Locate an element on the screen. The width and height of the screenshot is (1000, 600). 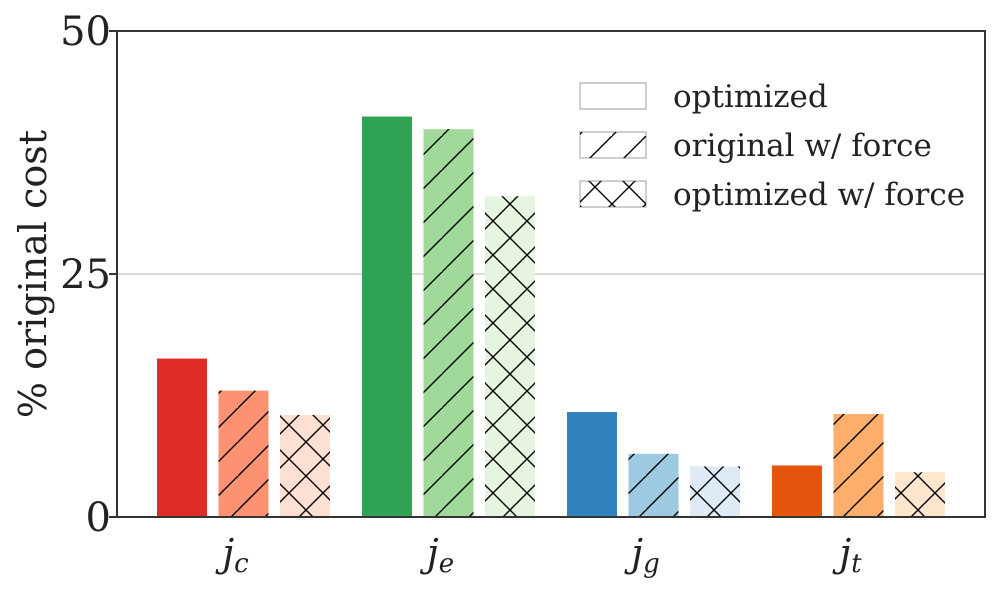
y-axis-ticks: 0 25 50 is located at coordinates (88, 275).